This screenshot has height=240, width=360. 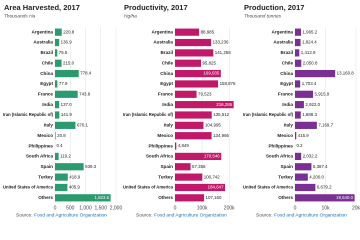 What do you see at coordinates (211, 73) in the screenshot?
I see `value-label: 169,035` at bounding box center [211, 73].